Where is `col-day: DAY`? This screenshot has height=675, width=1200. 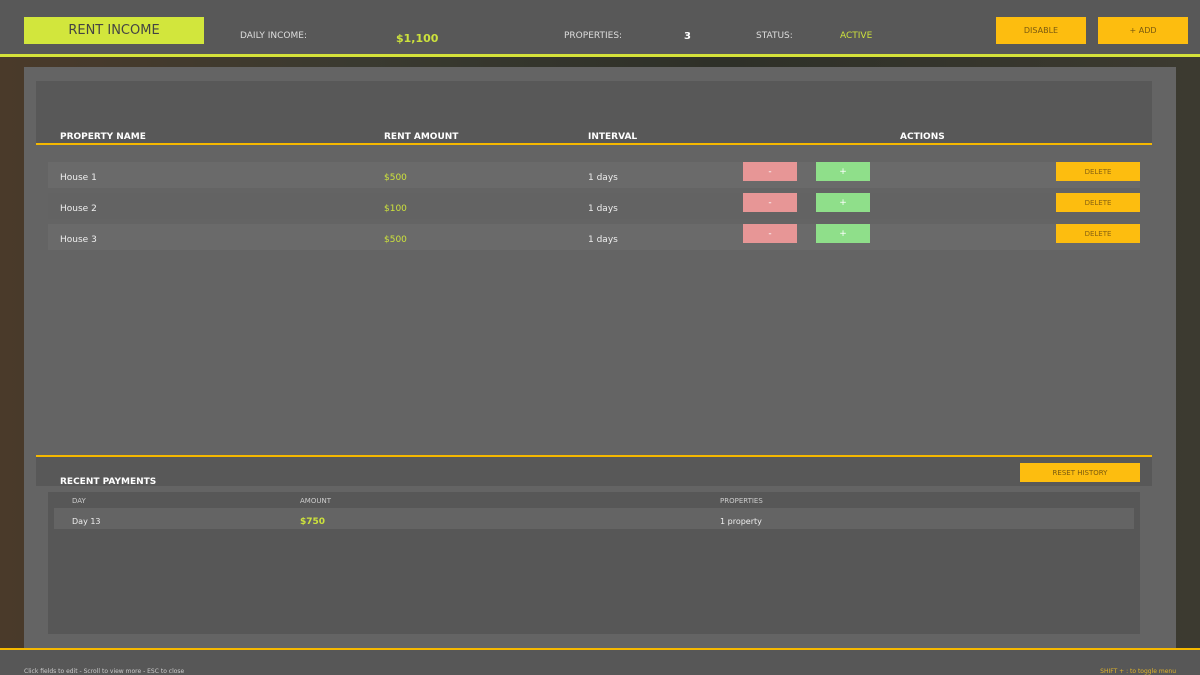 col-day: DAY is located at coordinates (79, 501).